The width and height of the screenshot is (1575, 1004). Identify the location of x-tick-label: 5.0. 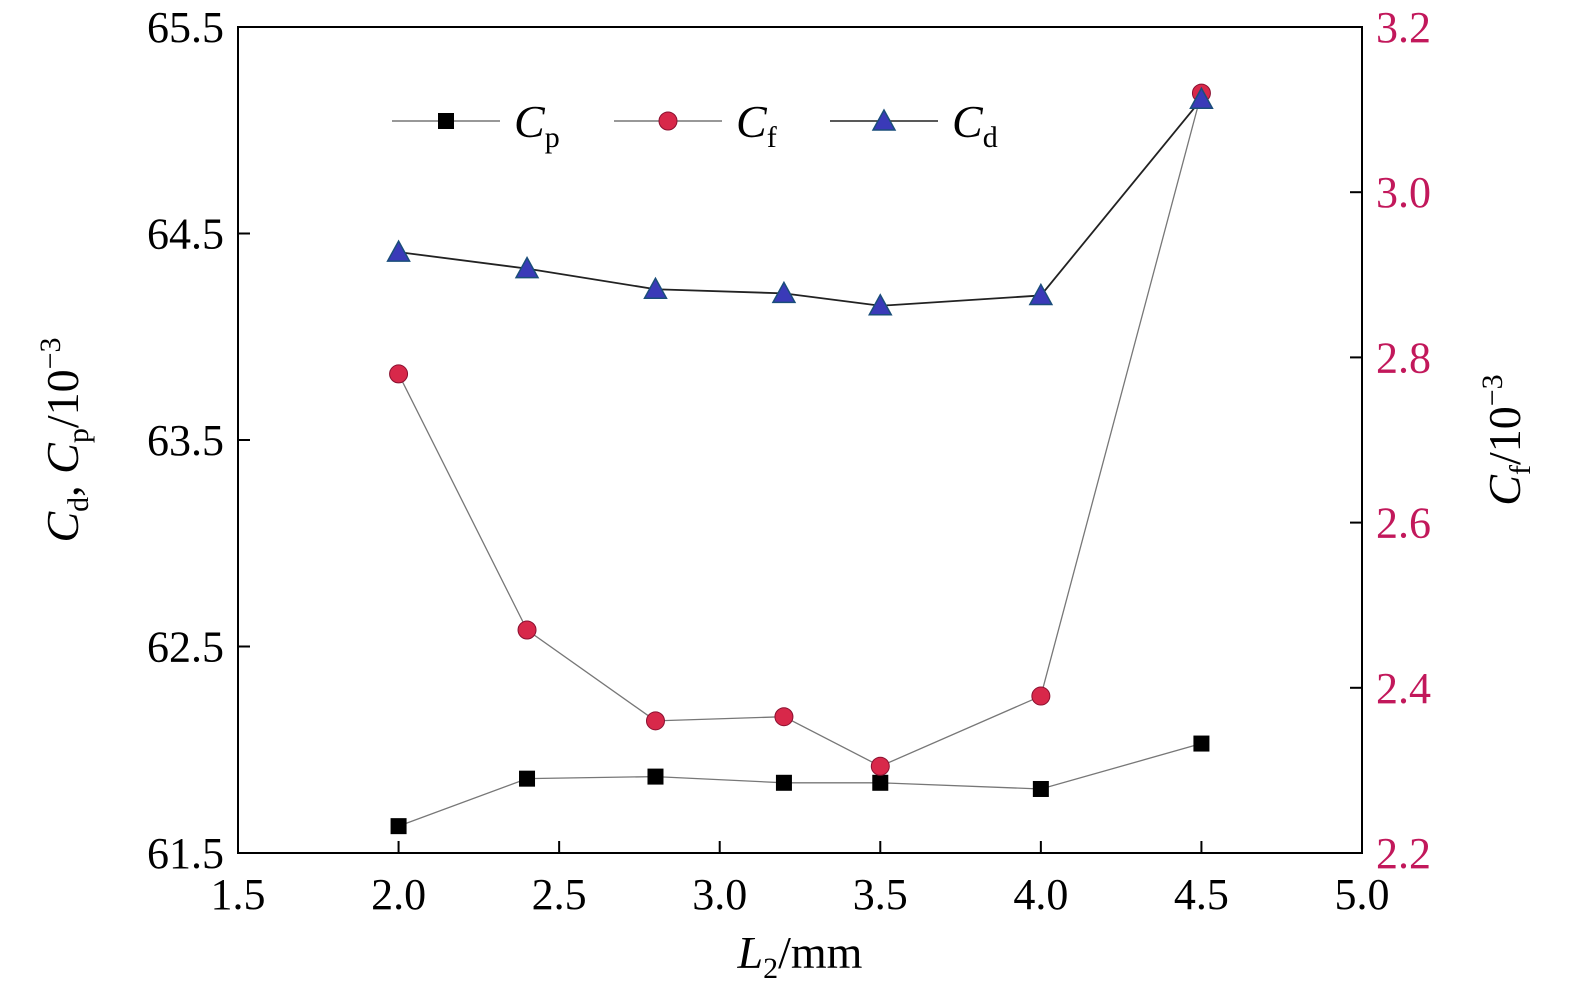
(1362, 894).